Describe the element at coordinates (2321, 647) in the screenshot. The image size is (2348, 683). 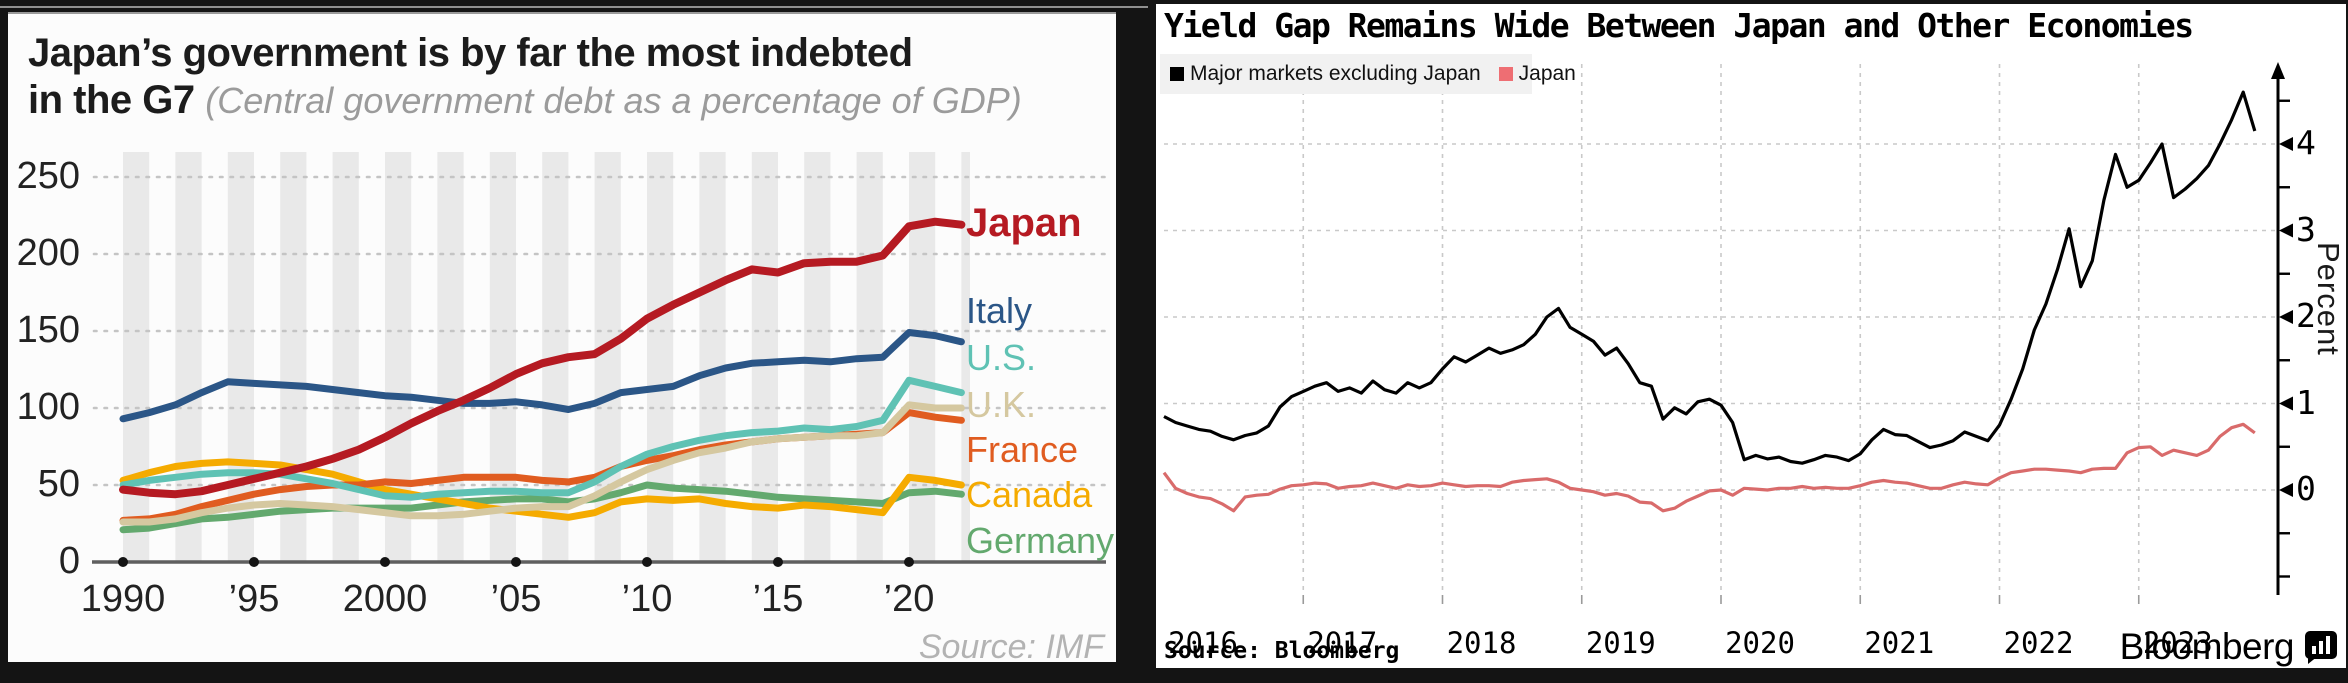
I see `bloomberg-logo-icon` at that location.